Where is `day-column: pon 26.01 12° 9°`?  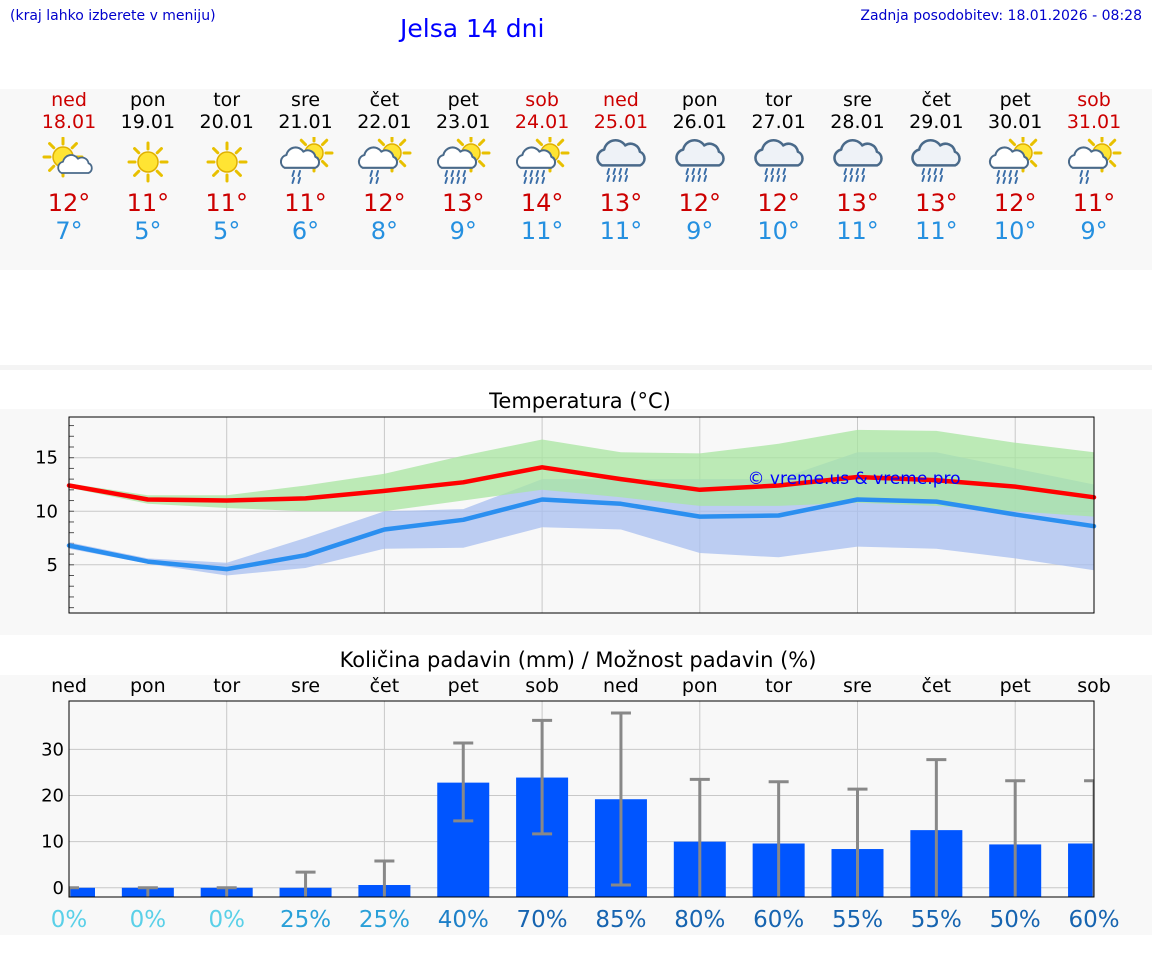 day-column: pon 26.01 12° 9° is located at coordinates (700, 167).